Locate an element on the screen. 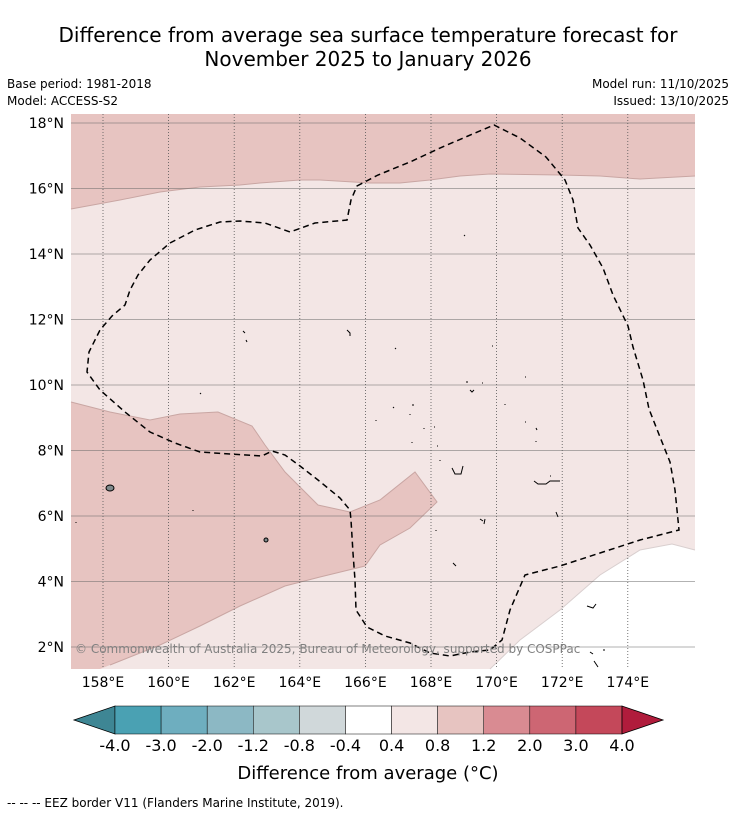  lat-tick-label: 6°N is located at coordinates (51, 517).